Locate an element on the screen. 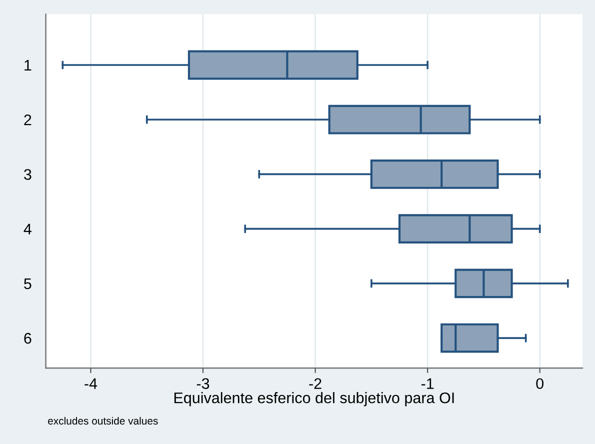 The image size is (595, 444). x-axis-title: Equivalente esferico del subjetivo para OI is located at coordinates (314, 399).